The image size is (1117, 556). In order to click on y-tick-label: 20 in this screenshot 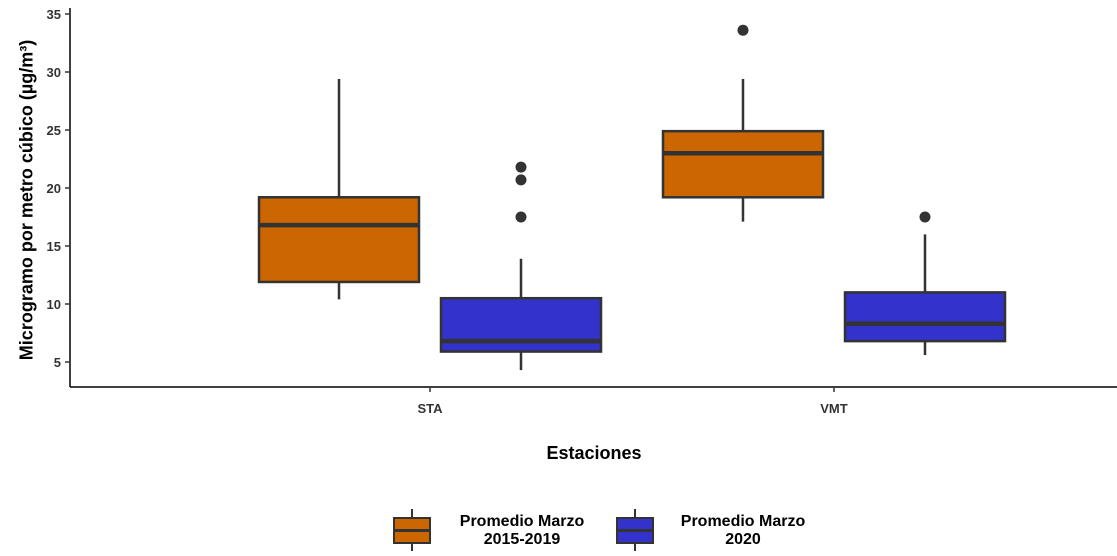, I will do `click(54, 188)`.